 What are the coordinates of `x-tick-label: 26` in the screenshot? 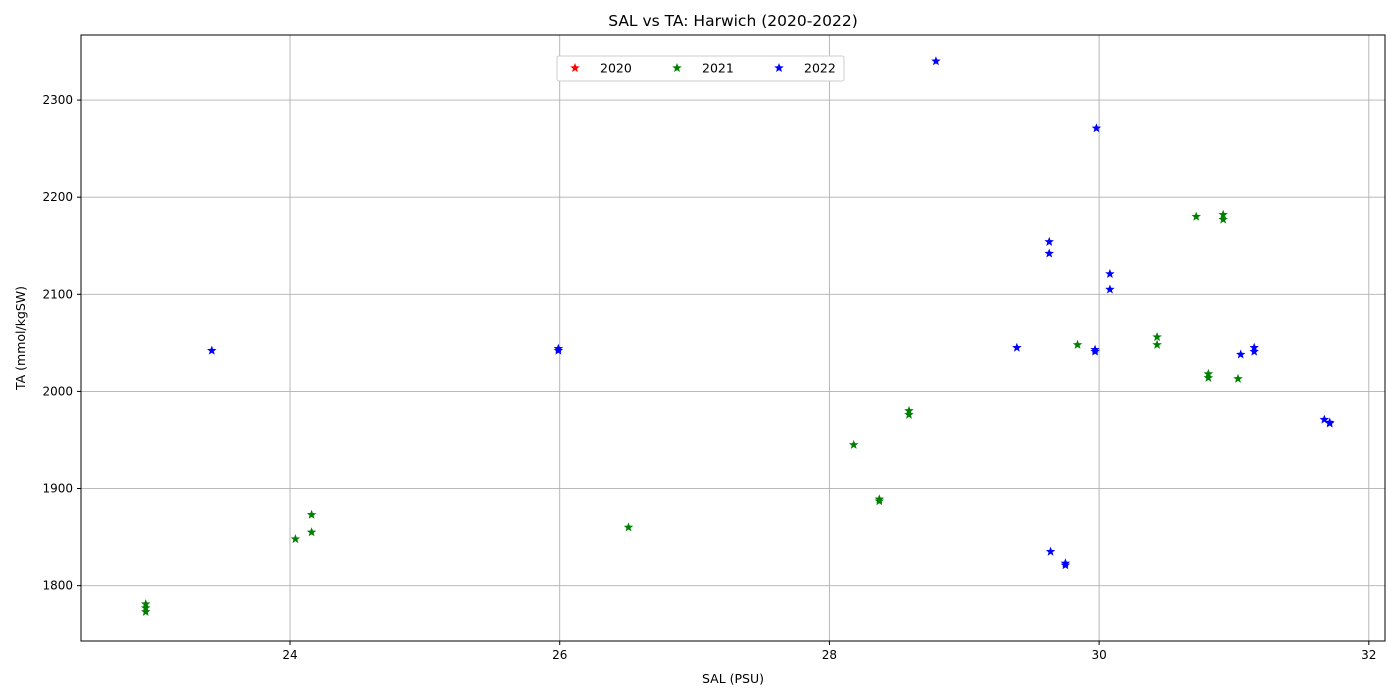 It's located at (559, 655).